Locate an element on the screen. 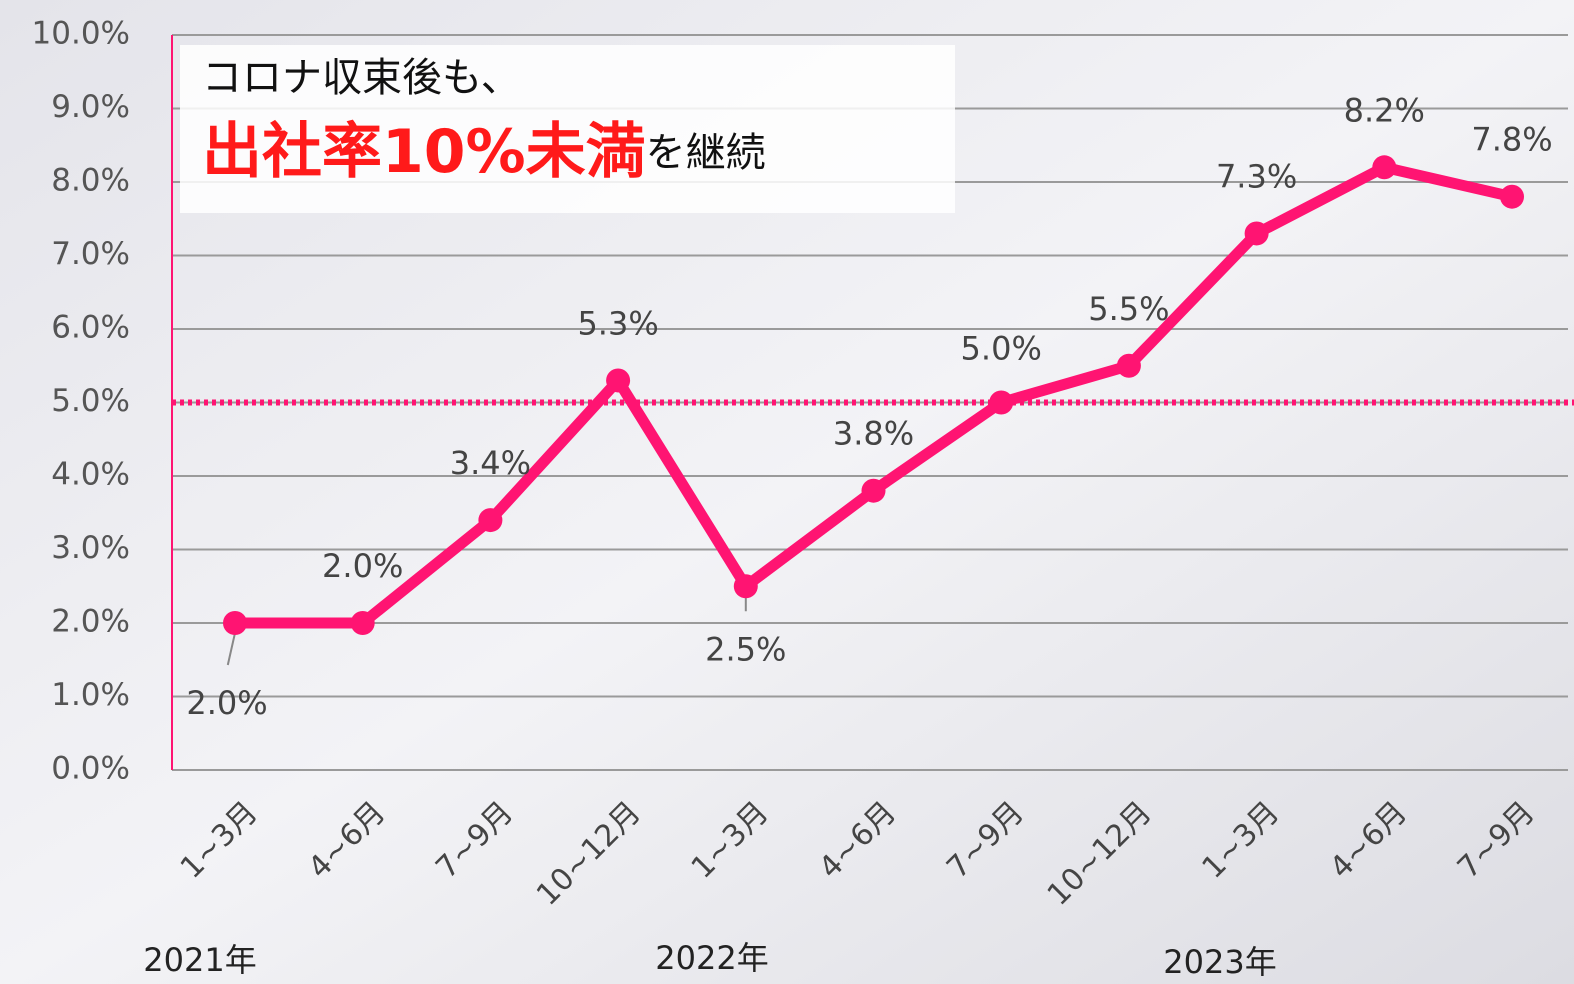 Image resolution: width=1574 pixels, height=984 pixels. group-label: 2021年 is located at coordinates (199, 960).